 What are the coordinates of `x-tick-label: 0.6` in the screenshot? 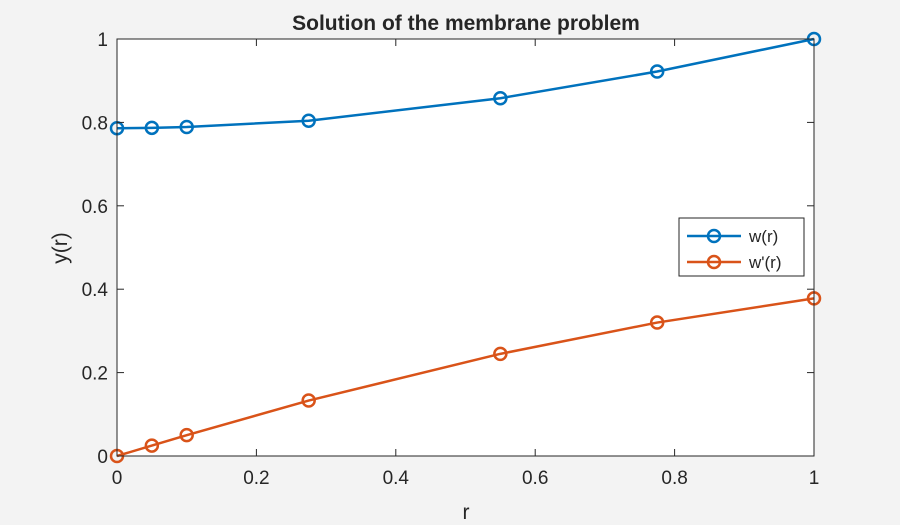 It's located at (535, 478).